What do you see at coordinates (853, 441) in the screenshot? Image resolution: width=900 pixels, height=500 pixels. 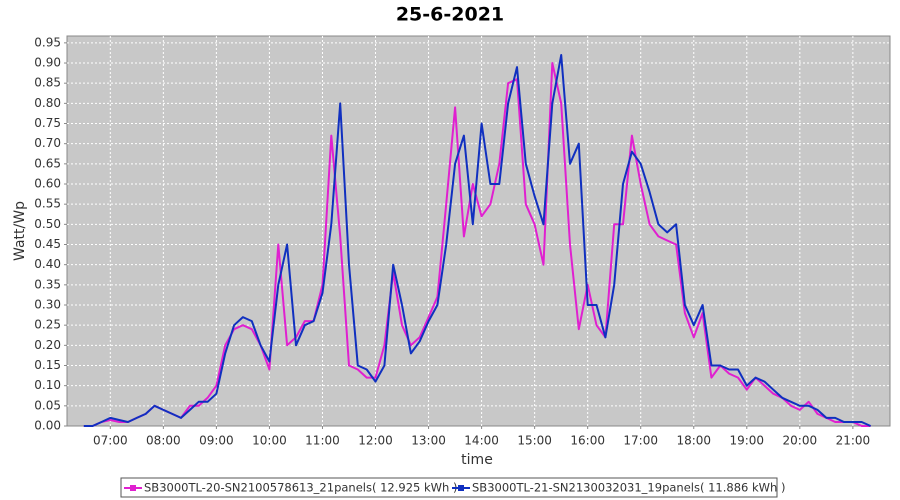 I see `x-tick-label: 21:00` at bounding box center [853, 441].